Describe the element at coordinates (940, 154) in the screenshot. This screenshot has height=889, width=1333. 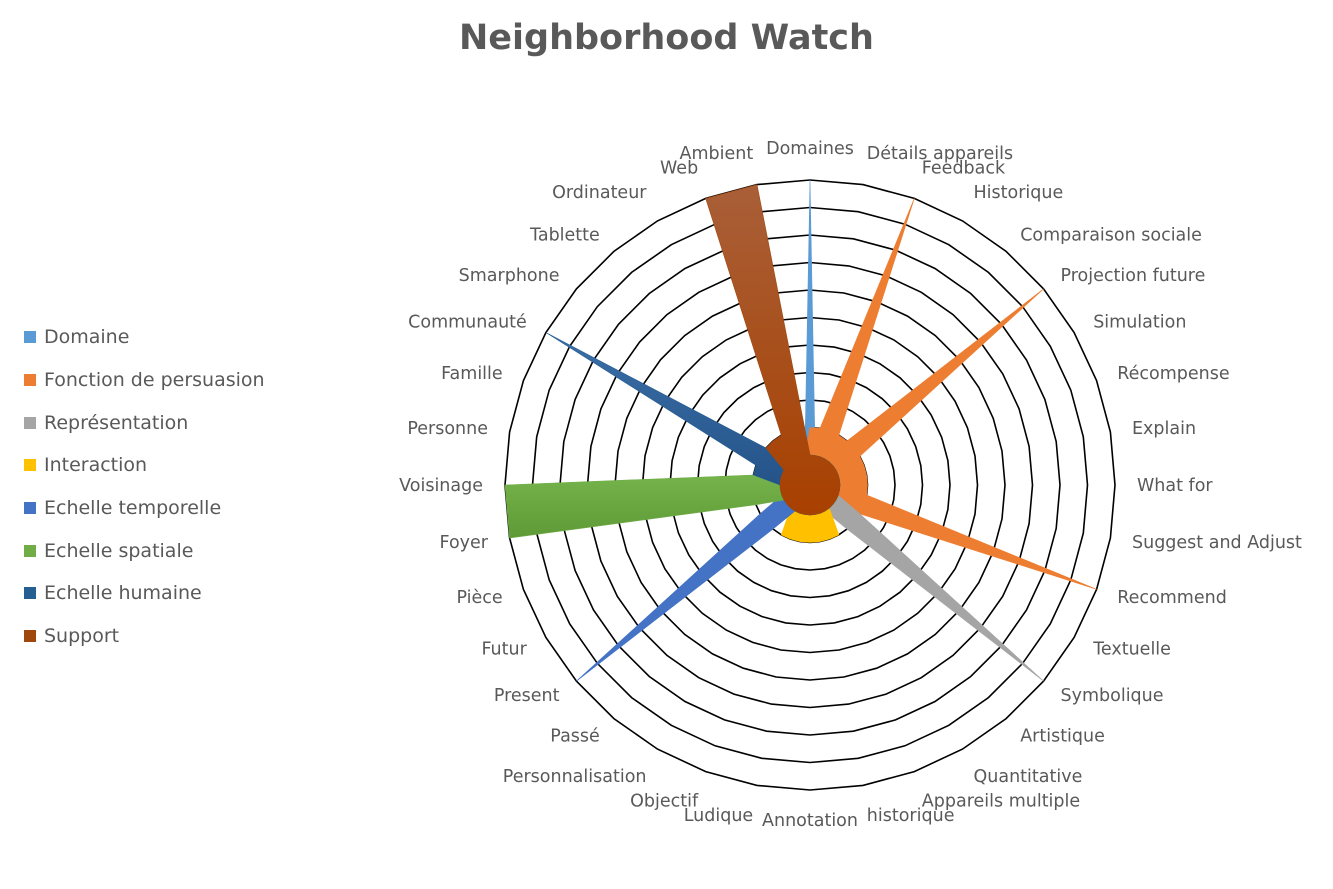
I see `category-label-details-appareils: Détails appareils` at that location.